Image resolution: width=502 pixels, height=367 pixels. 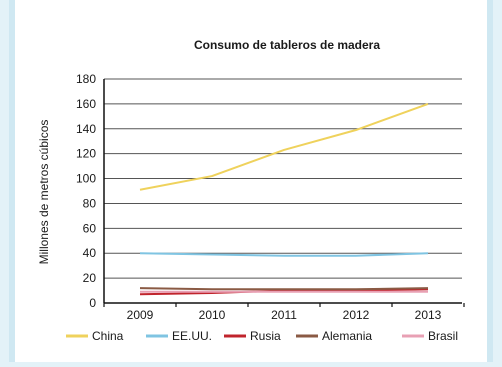 What do you see at coordinates (287, 45) in the screenshot?
I see `chart-title: Consumo de tableros de madera` at bounding box center [287, 45].